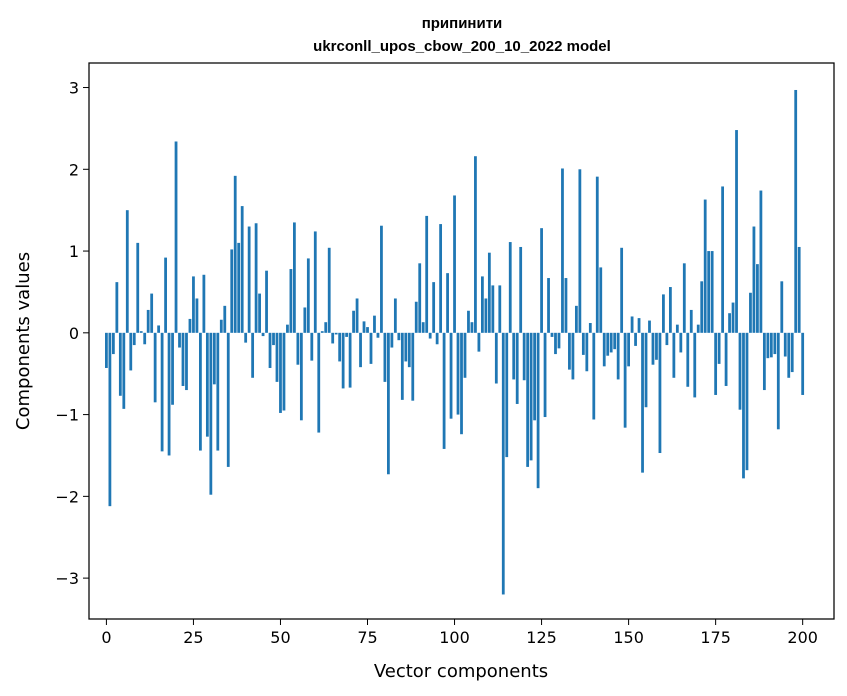  Describe the element at coordinates (74, 251) in the screenshot. I see `y-tick-label: 1` at that location.